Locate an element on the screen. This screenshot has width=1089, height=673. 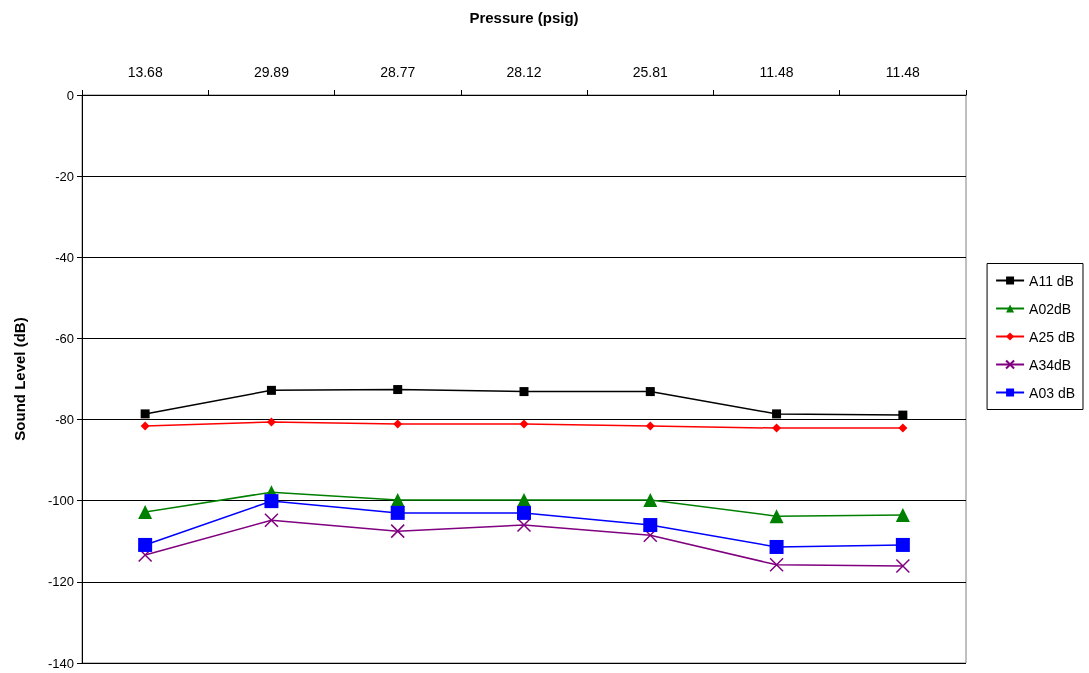
y-axis-title: Sound Level (dB) is located at coordinates (19, 379).